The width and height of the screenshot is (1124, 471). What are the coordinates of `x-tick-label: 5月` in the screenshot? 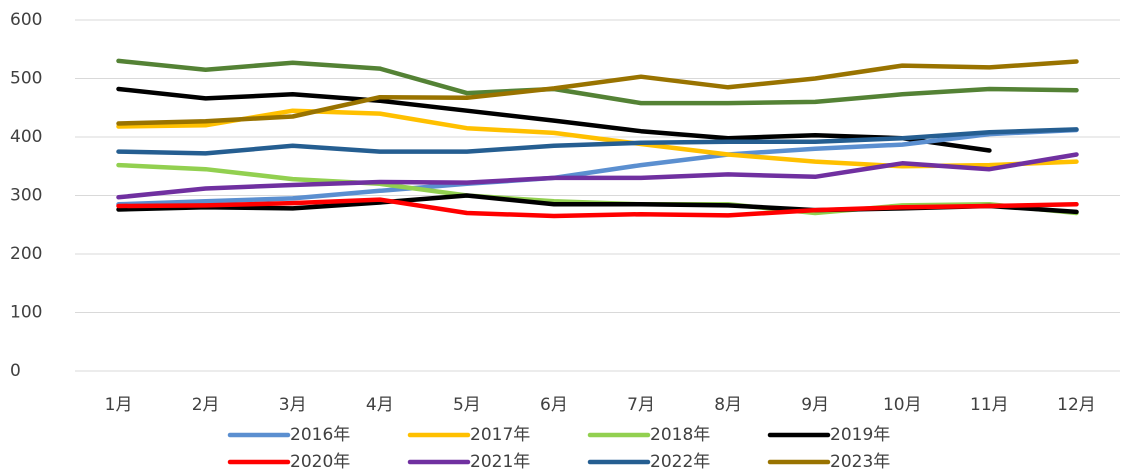 It's located at (467, 405).